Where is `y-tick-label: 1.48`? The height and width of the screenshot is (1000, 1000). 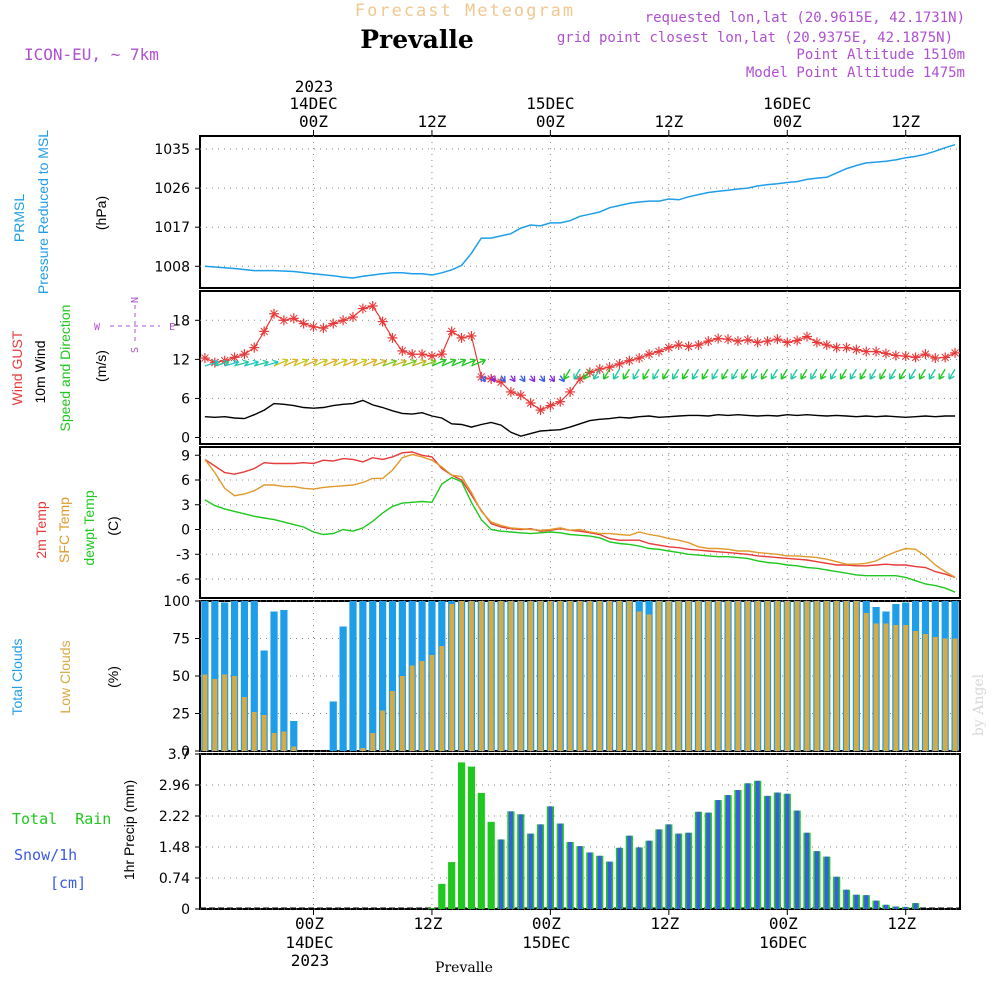 y-tick-label: 1.48 is located at coordinates (174, 848).